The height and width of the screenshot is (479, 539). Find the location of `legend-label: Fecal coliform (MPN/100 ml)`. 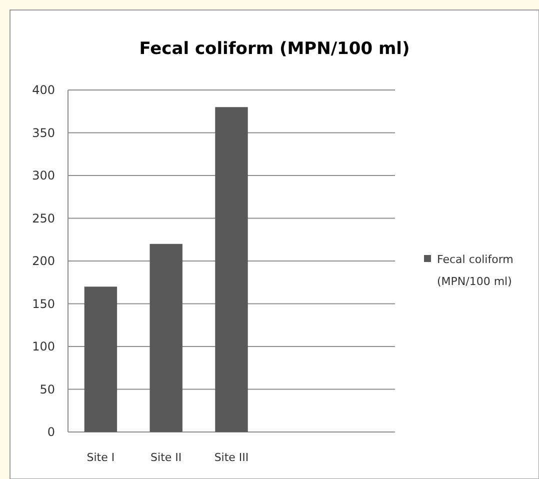

legend-label: Fecal coliform (MPN/100 ml) is located at coordinates (475, 270).